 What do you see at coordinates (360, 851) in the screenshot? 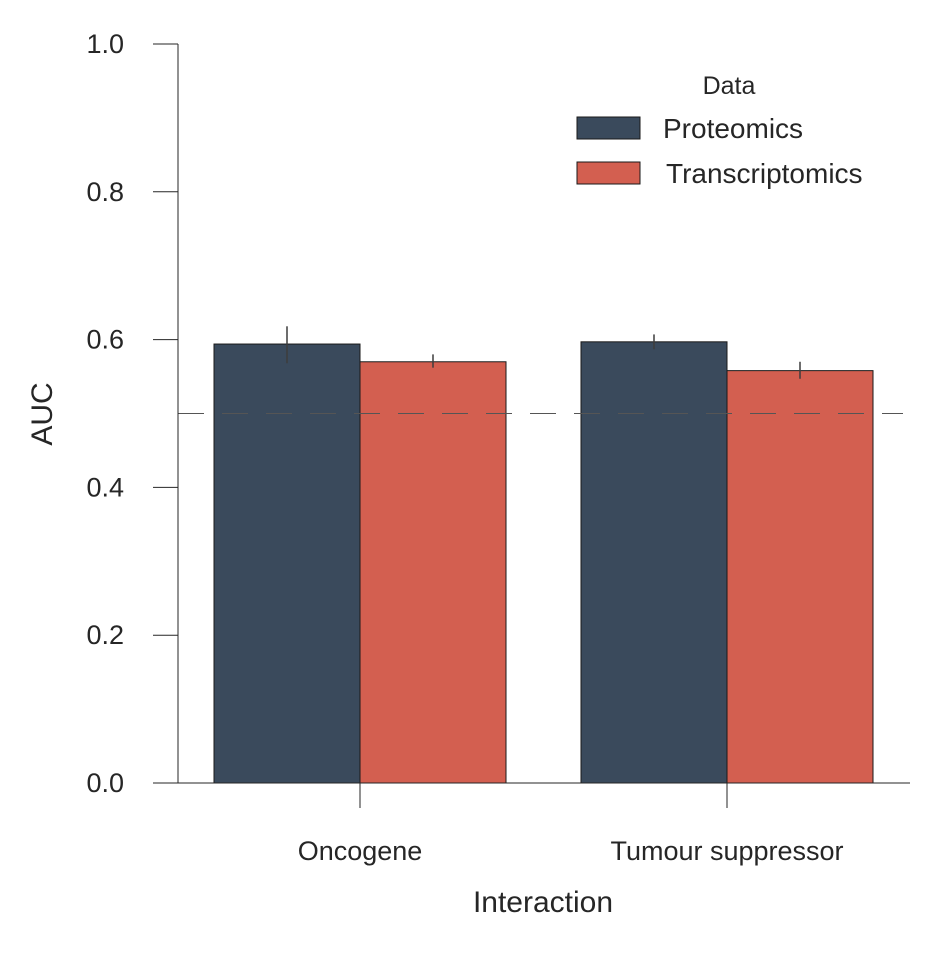
I see `x-tick-label: Oncogene` at bounding box center [360, 851].